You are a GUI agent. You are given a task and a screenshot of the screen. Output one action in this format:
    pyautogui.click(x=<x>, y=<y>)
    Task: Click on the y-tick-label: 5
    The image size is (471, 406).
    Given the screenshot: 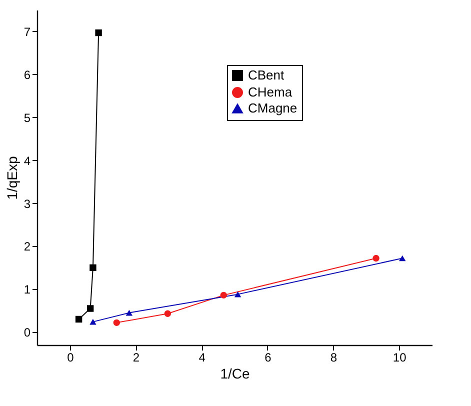 What is the action you would take?
    pyautogui.click(x=27, y=117)
    